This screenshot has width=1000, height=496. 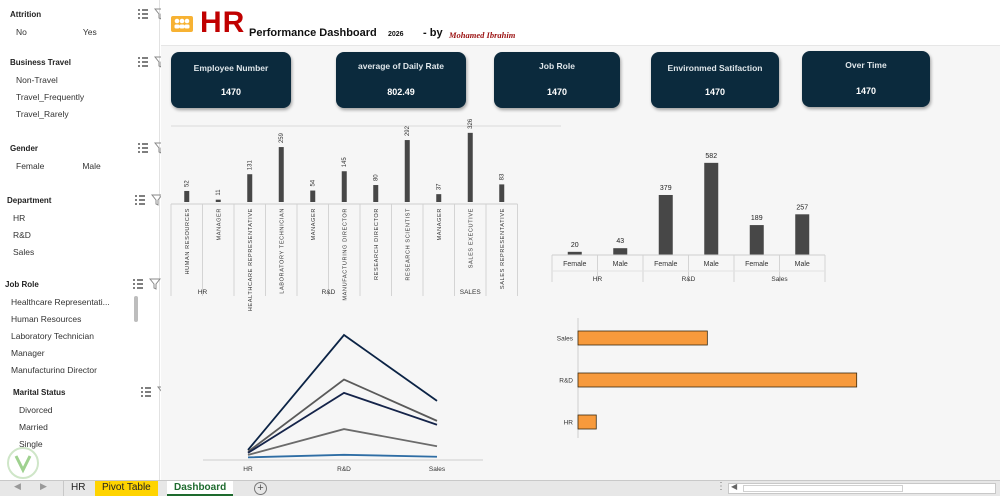 What do you see at coordinates (50, 97) in the screenshot?
I see `business-travel-item: Travel_Frequently` at bounding box center [50, 97].